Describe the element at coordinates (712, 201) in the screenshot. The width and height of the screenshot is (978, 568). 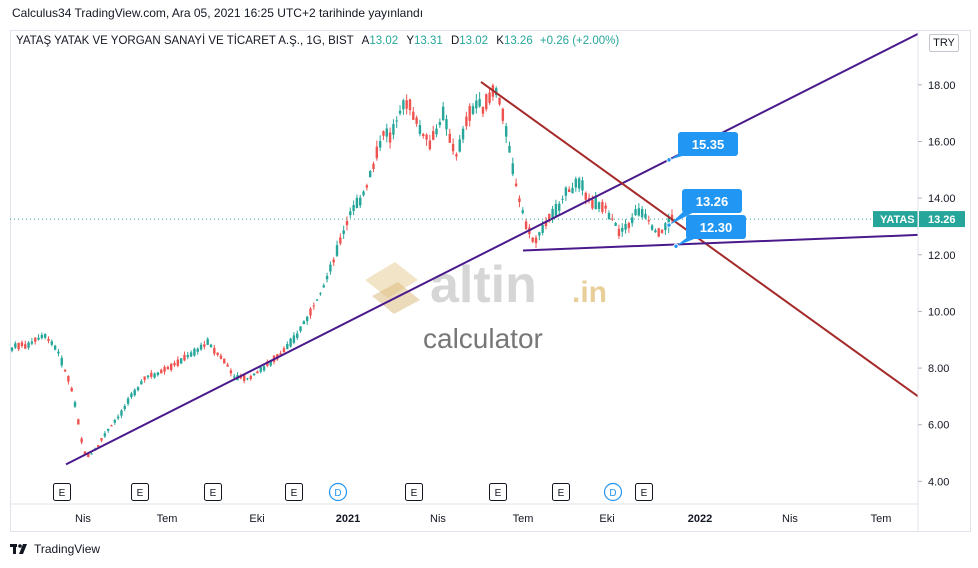
I see `price-callout-label: 13.26` at that location.